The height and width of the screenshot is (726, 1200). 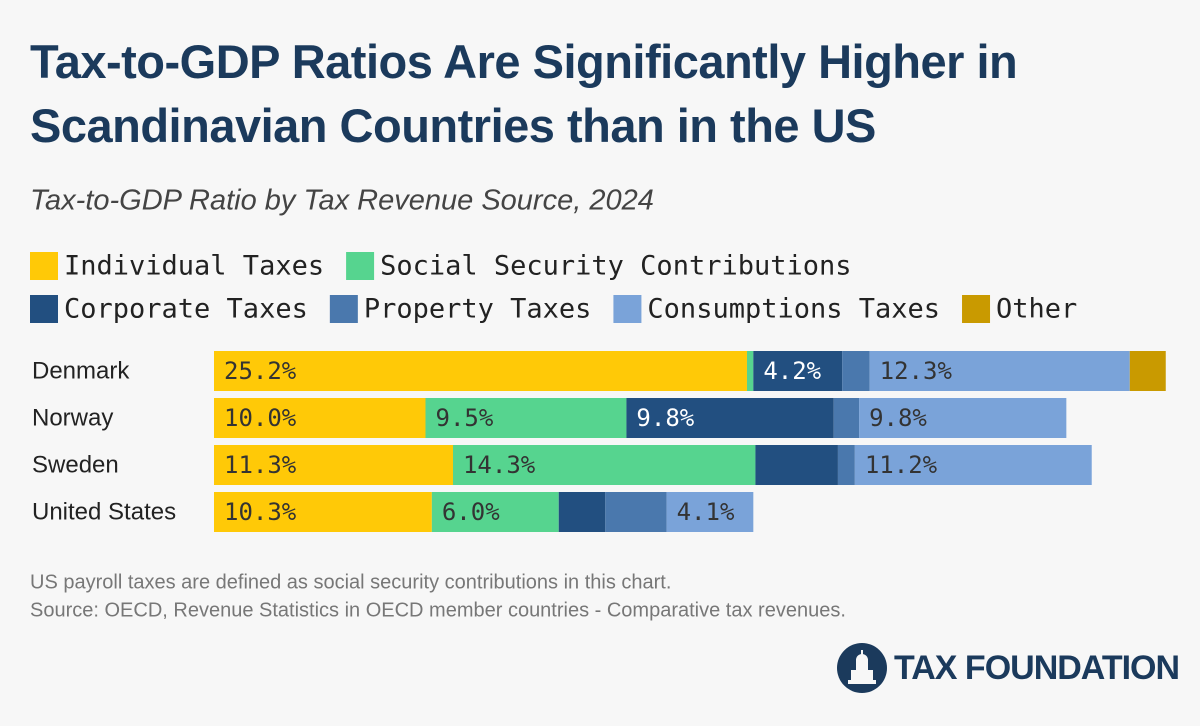 I want to click on legend-label: Corporate Taxes, so click(x=186, y=309).